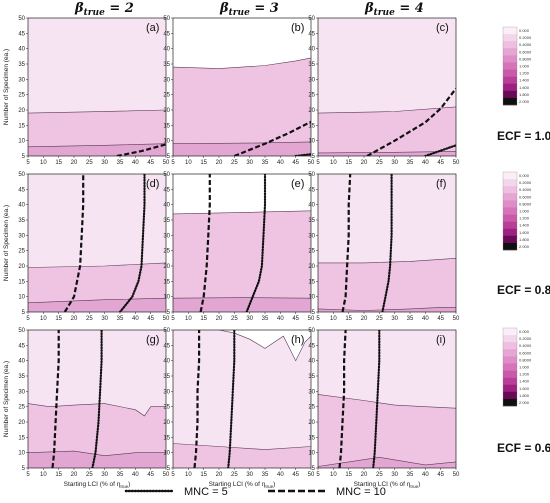 Image resolution: width=550 pixels, height=503 pixels. Describe the element at coordinates (525, 58) in the screenshot. I see `colorbar-label: 0.8000` at that location.